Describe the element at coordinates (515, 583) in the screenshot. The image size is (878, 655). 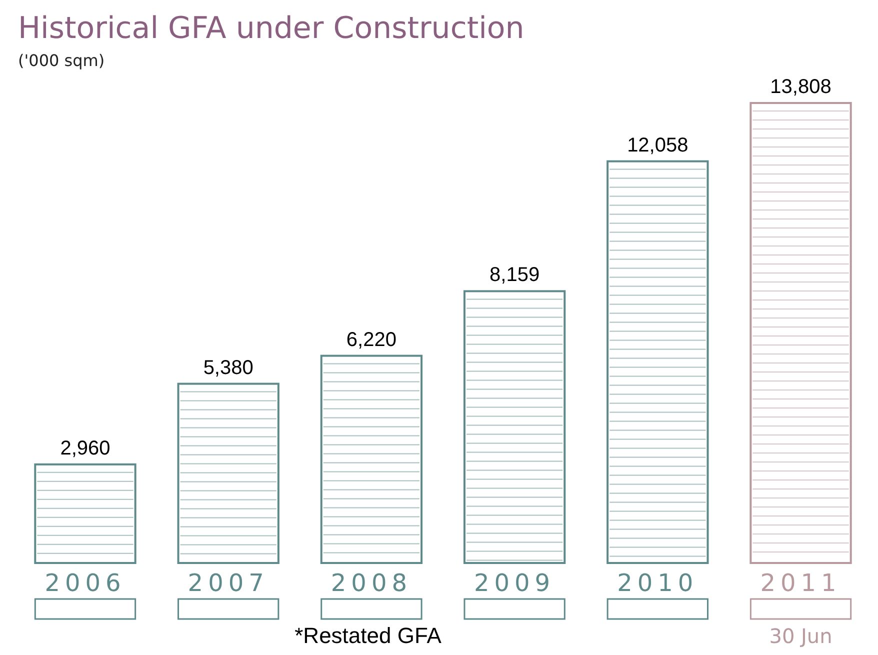
I see `x-tick-label: 2009` at that location.